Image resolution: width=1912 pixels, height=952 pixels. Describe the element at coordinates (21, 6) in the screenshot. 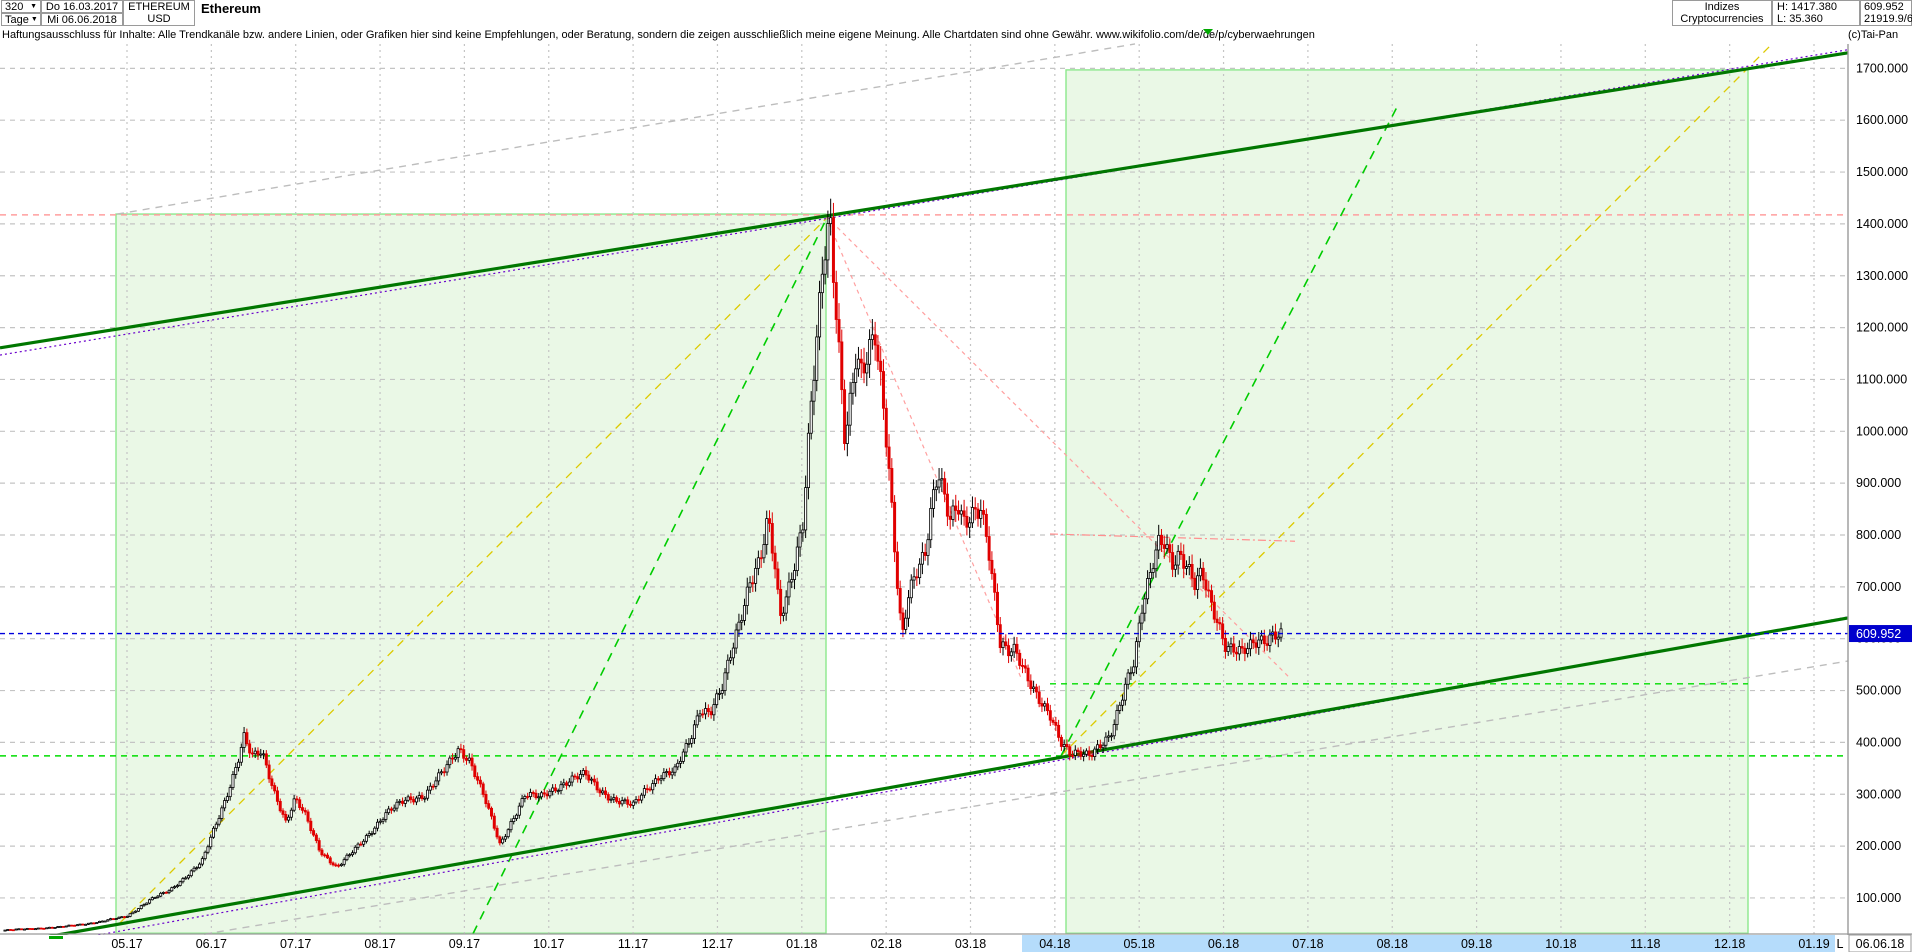

I see `period-count-dropdown: 320 ▼` at that location.